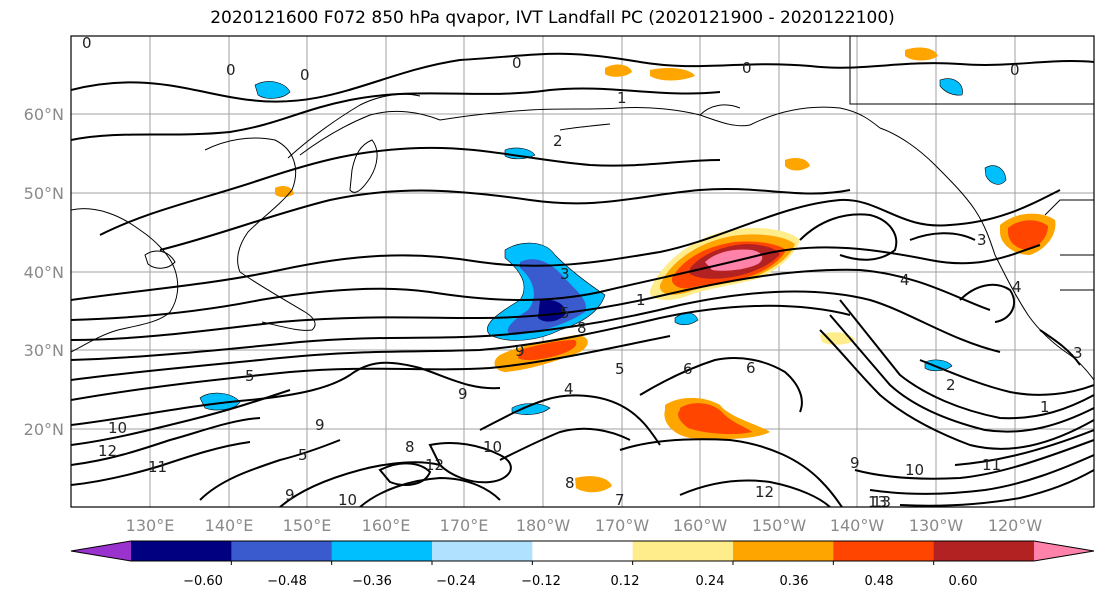 The image size is (1105, 601). Describe the element at coordinates (879, 581) in the screenshot. I see `colorbar-tick-label: 0.48` at that location.